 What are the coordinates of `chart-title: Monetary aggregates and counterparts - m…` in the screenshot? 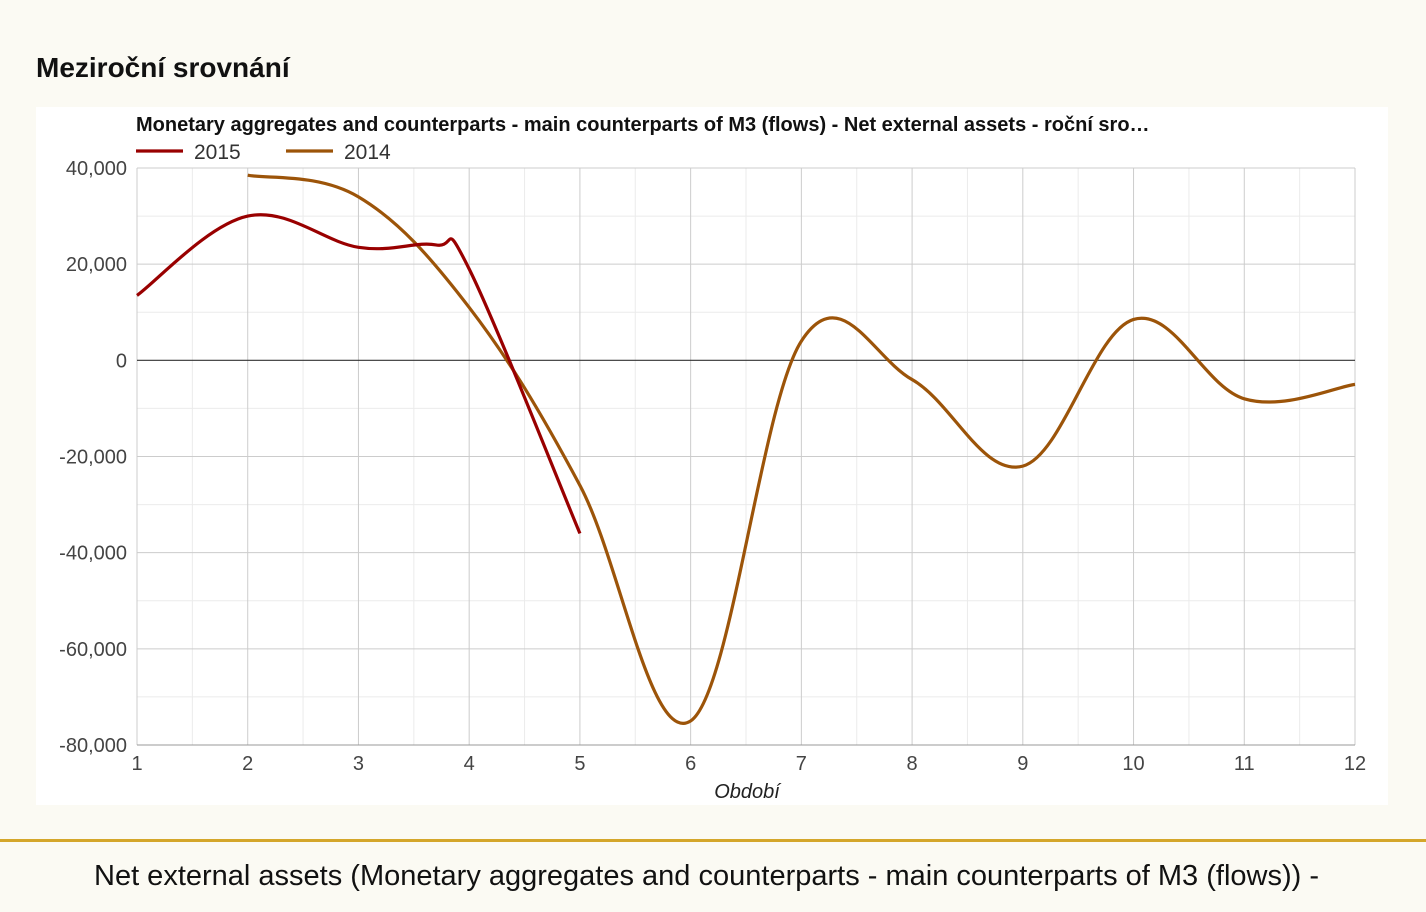 It's located at (643, 125).